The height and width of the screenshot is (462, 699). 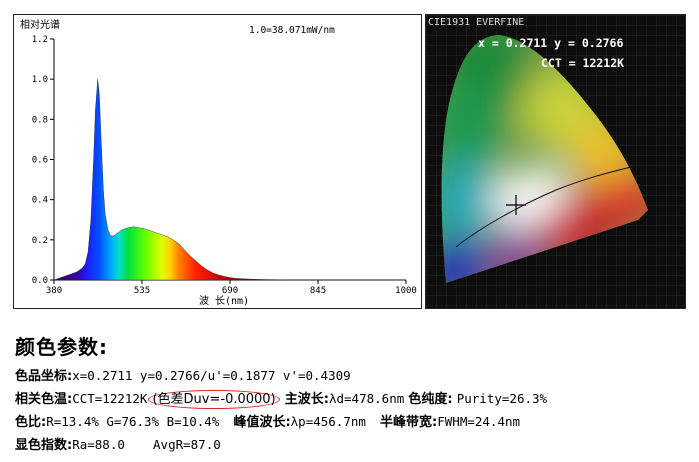 What do you see at coordinates (40, 24) in the screenshot?
I see `spectrum-title: 相对光谱` at bounding box center [40, 24].